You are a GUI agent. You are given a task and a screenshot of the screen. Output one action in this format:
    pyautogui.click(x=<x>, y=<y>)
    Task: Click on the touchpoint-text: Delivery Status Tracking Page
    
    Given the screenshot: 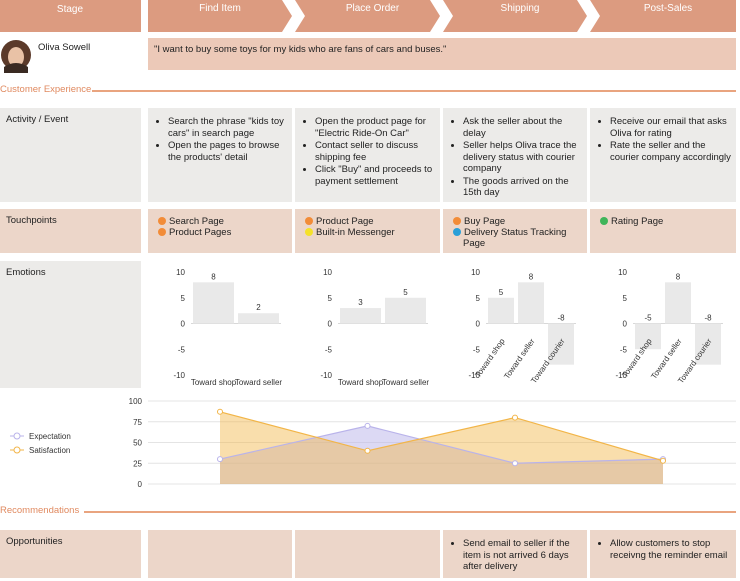 What is the action you would take?
    pyautogui.click(x=515, y=238)
    